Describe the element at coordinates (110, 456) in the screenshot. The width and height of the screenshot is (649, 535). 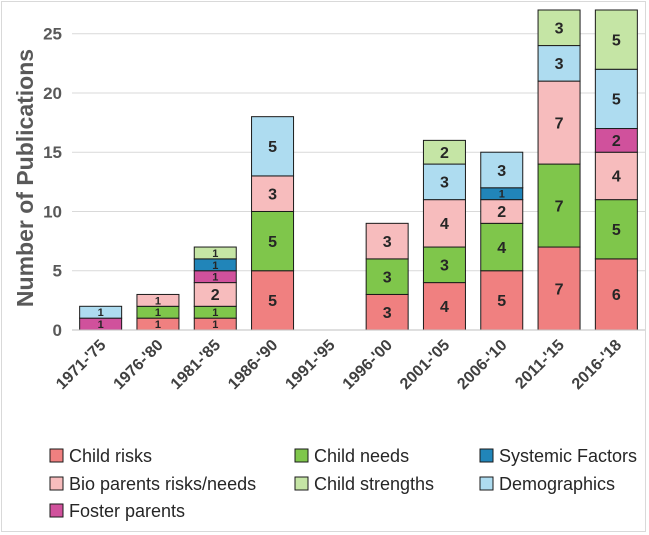
I see `legend-label: Child risks` at that location.